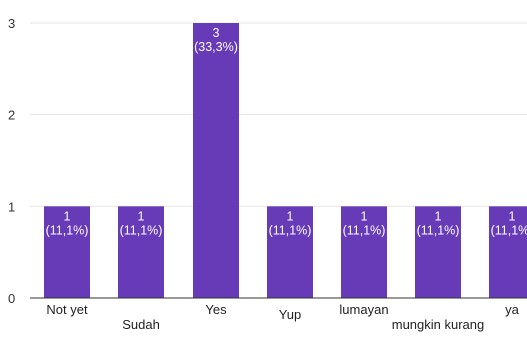 The width and height of the screenshot is (527, 354). What do you see at coordinates (216, 33) in the screenshot?
I see `data-label: 3` at bounding box center [216, 33].